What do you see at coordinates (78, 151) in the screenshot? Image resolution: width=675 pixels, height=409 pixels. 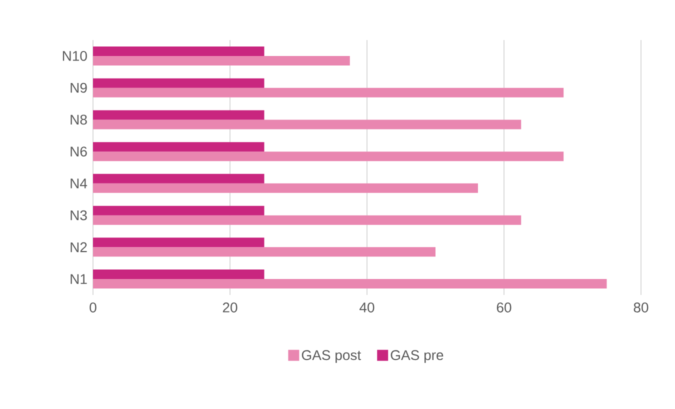 I see `y-tick-label: N6` at bounding box center [78, 151].